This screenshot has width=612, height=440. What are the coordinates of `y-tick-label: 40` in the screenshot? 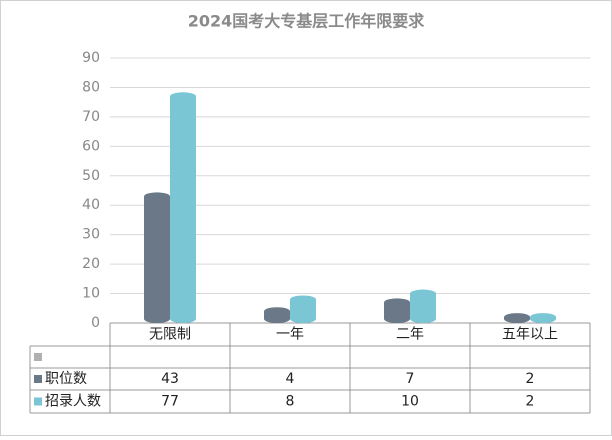 It's located at (91, 205).